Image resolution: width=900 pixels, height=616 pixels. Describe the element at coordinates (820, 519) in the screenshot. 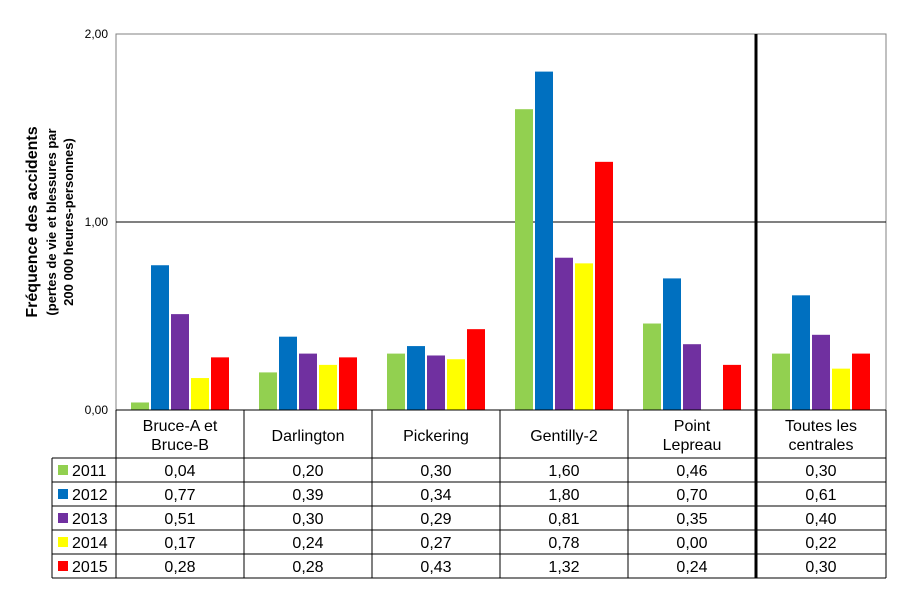

I see `data-label: 0,40` at that location.